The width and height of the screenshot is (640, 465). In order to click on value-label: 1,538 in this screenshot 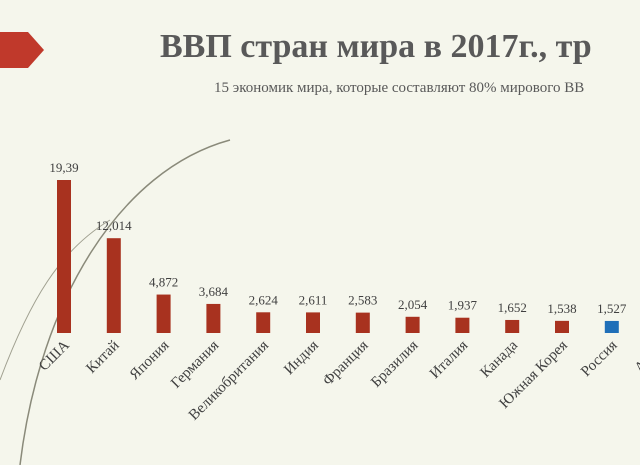, I will do `click(561, 308)`.